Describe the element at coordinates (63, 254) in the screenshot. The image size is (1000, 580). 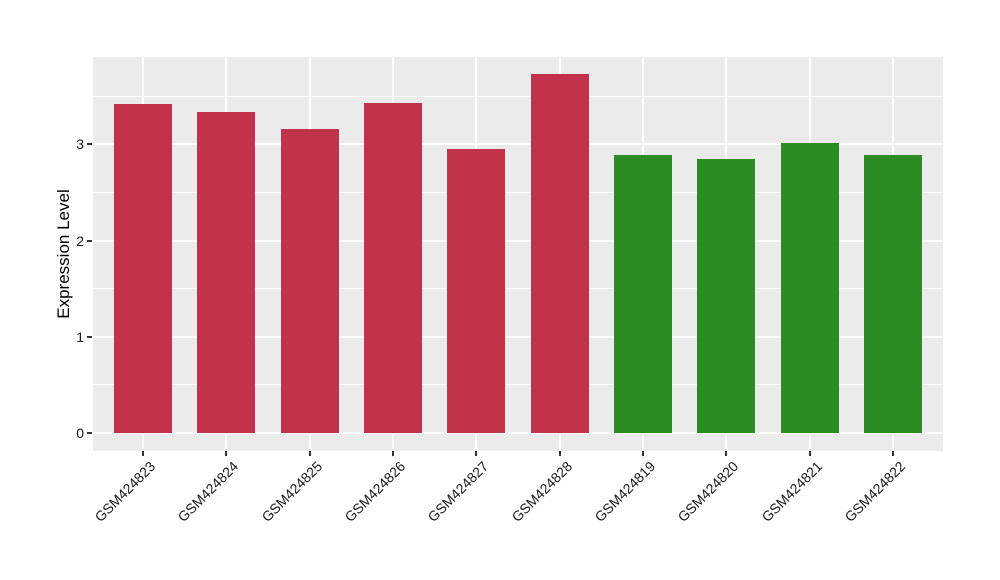
I see `y-axis-title: Expression Level` at that location.